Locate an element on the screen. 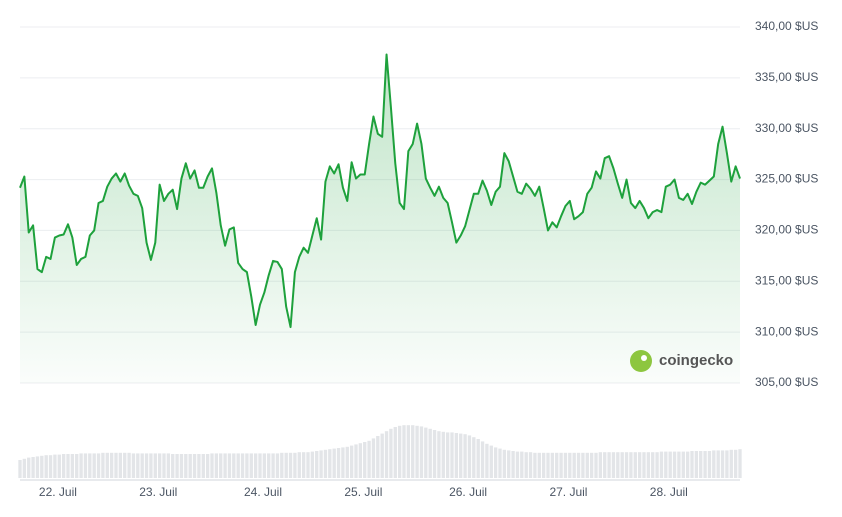 The width and height of the screenshot is (842, 517). y-tick-label: 325,00 $US is located at coordinates (786, 179).